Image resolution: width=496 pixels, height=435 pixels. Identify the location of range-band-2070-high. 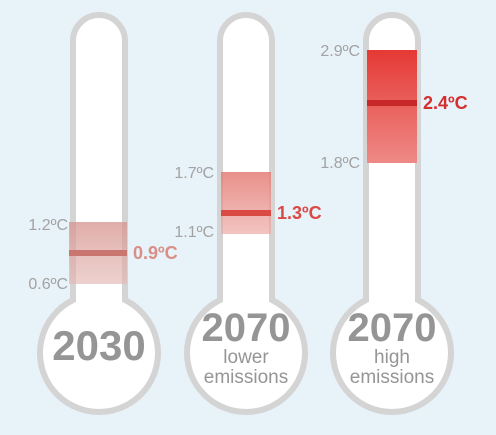
(392, 106).